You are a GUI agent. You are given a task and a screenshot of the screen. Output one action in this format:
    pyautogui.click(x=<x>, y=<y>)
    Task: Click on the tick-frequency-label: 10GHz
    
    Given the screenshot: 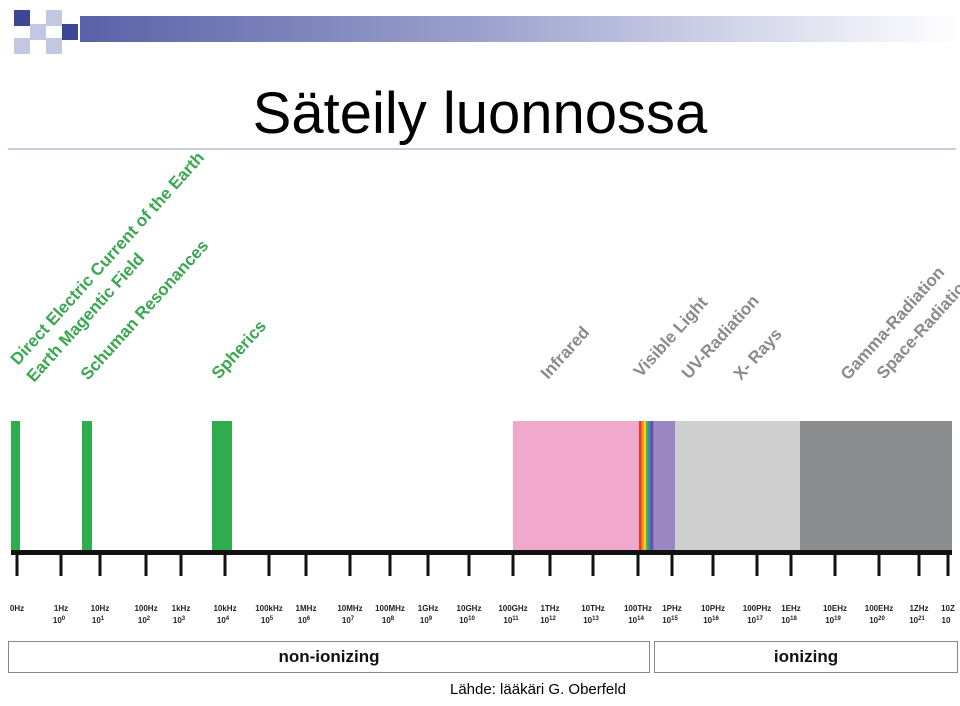 What is the action you would take?
    pyautogui.click(x=469, y=608)
    